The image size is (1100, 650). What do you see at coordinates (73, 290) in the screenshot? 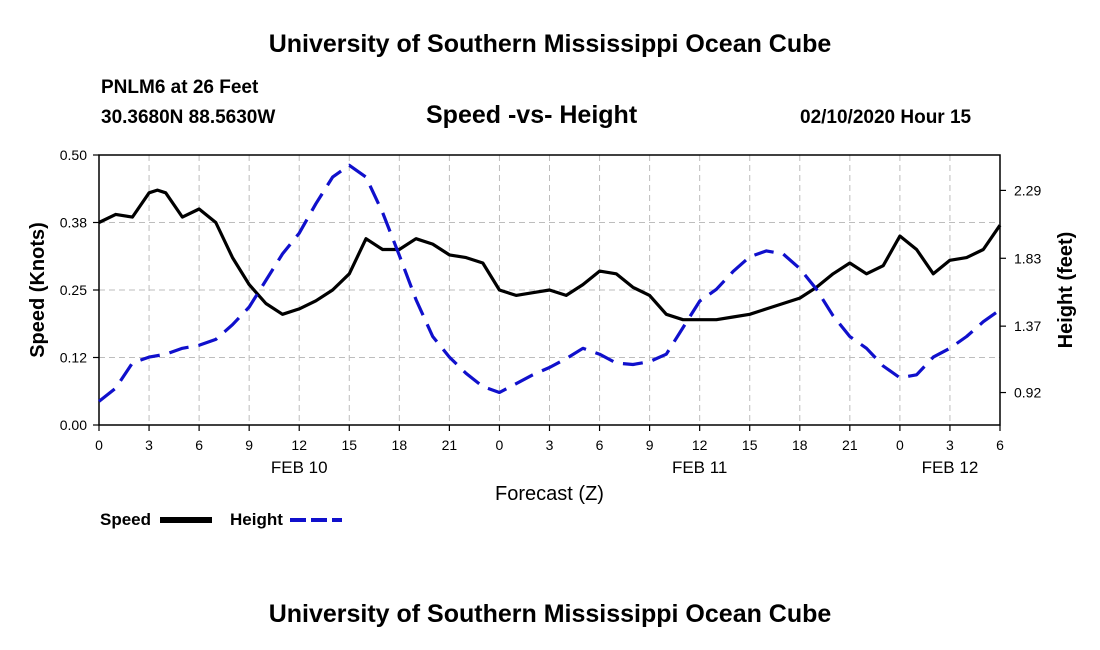
I see `y-tick-label: 0.25` at bounding box center [73, 290].